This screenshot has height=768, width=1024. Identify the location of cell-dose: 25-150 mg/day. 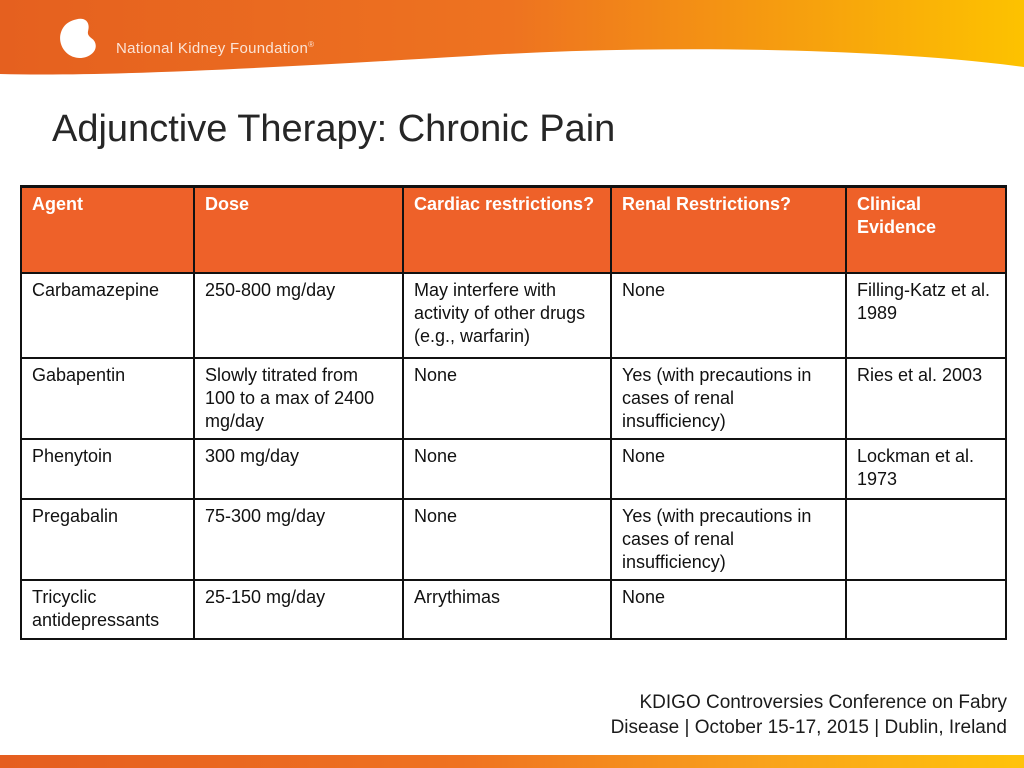
(298, 609).